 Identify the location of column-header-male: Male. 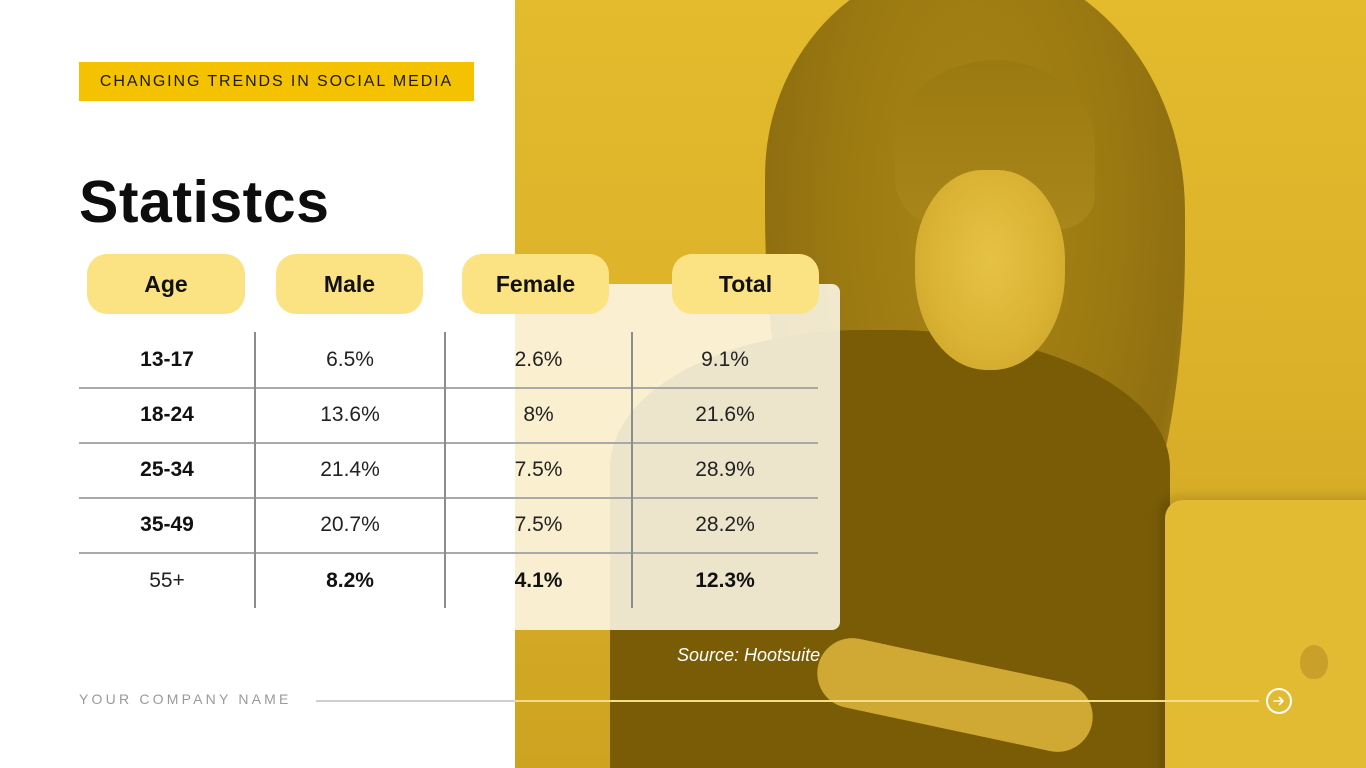
(349, 284).